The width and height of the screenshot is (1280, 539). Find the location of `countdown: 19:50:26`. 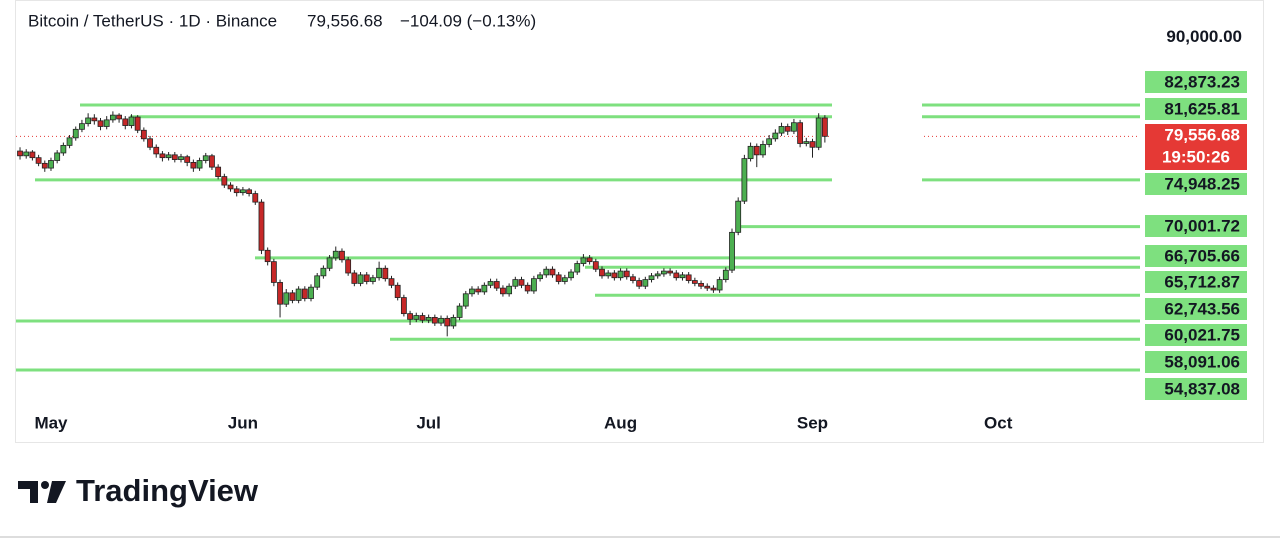

countdown: 19:50:26 is located at coordinates (1196, 156).